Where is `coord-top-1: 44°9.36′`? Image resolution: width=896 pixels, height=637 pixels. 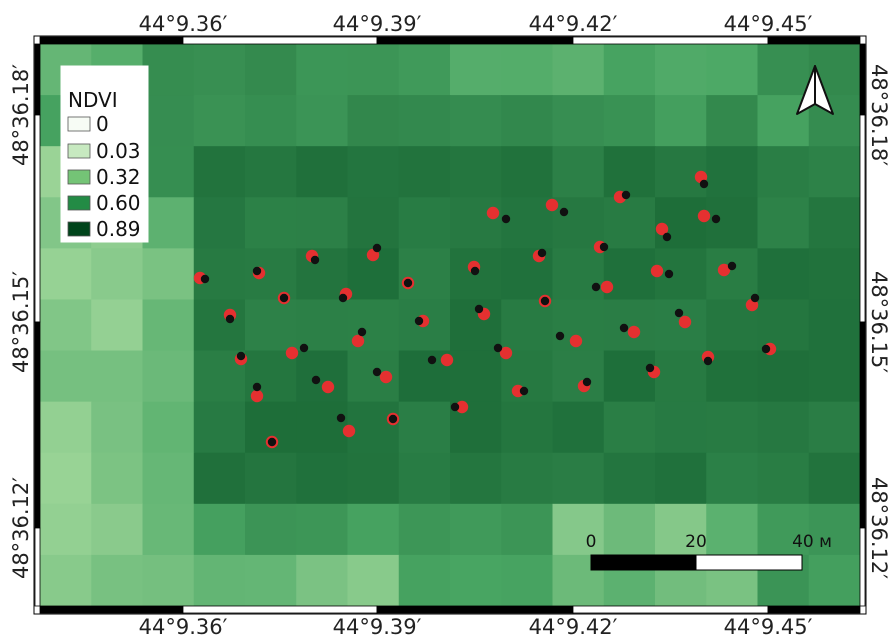
coord-top-1: 44°9.36′ is located at coordinates (183, 24).